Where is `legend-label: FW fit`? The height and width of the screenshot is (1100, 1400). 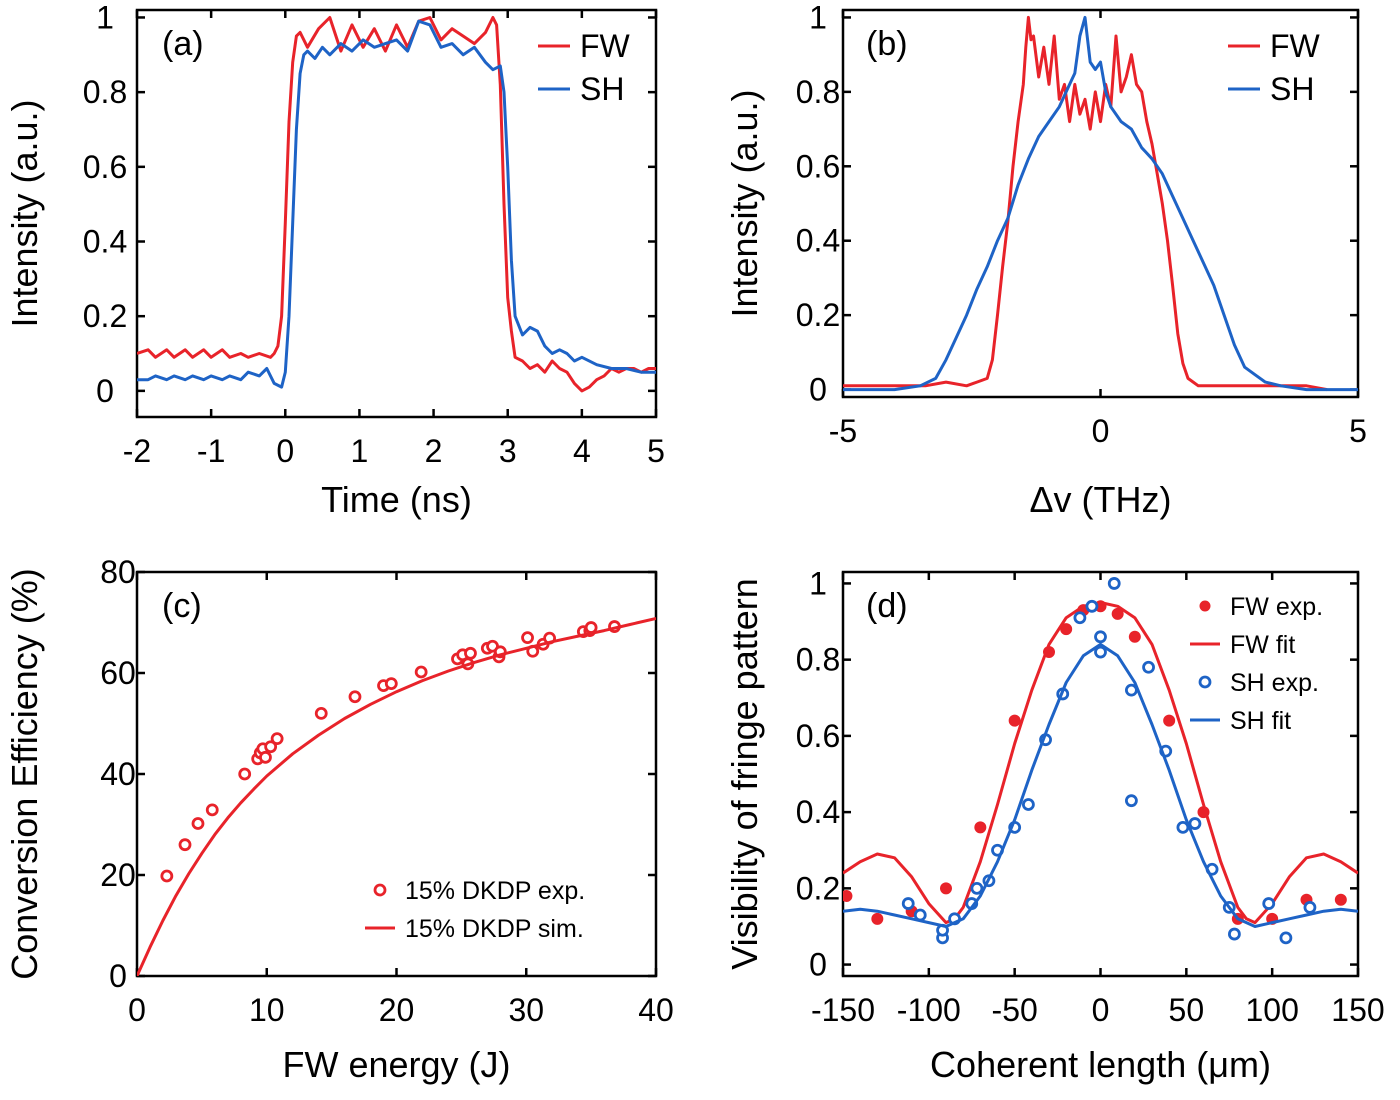
legend-label: FW fit is located at coordinates (1262, 645).